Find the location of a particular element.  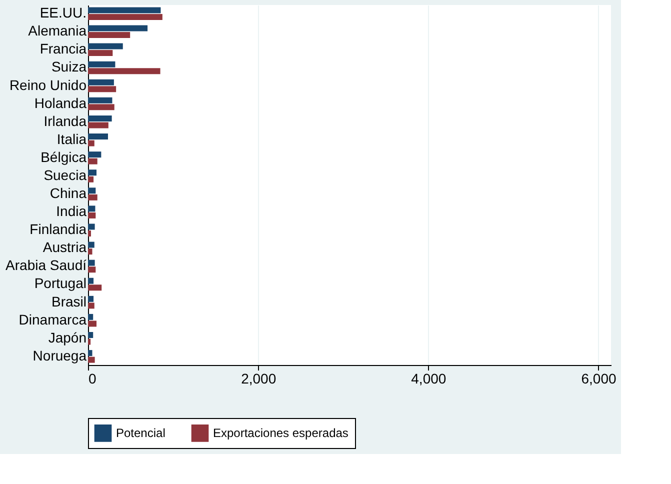

x-tick-label: 2,000 is located at coordinates (258, 378).